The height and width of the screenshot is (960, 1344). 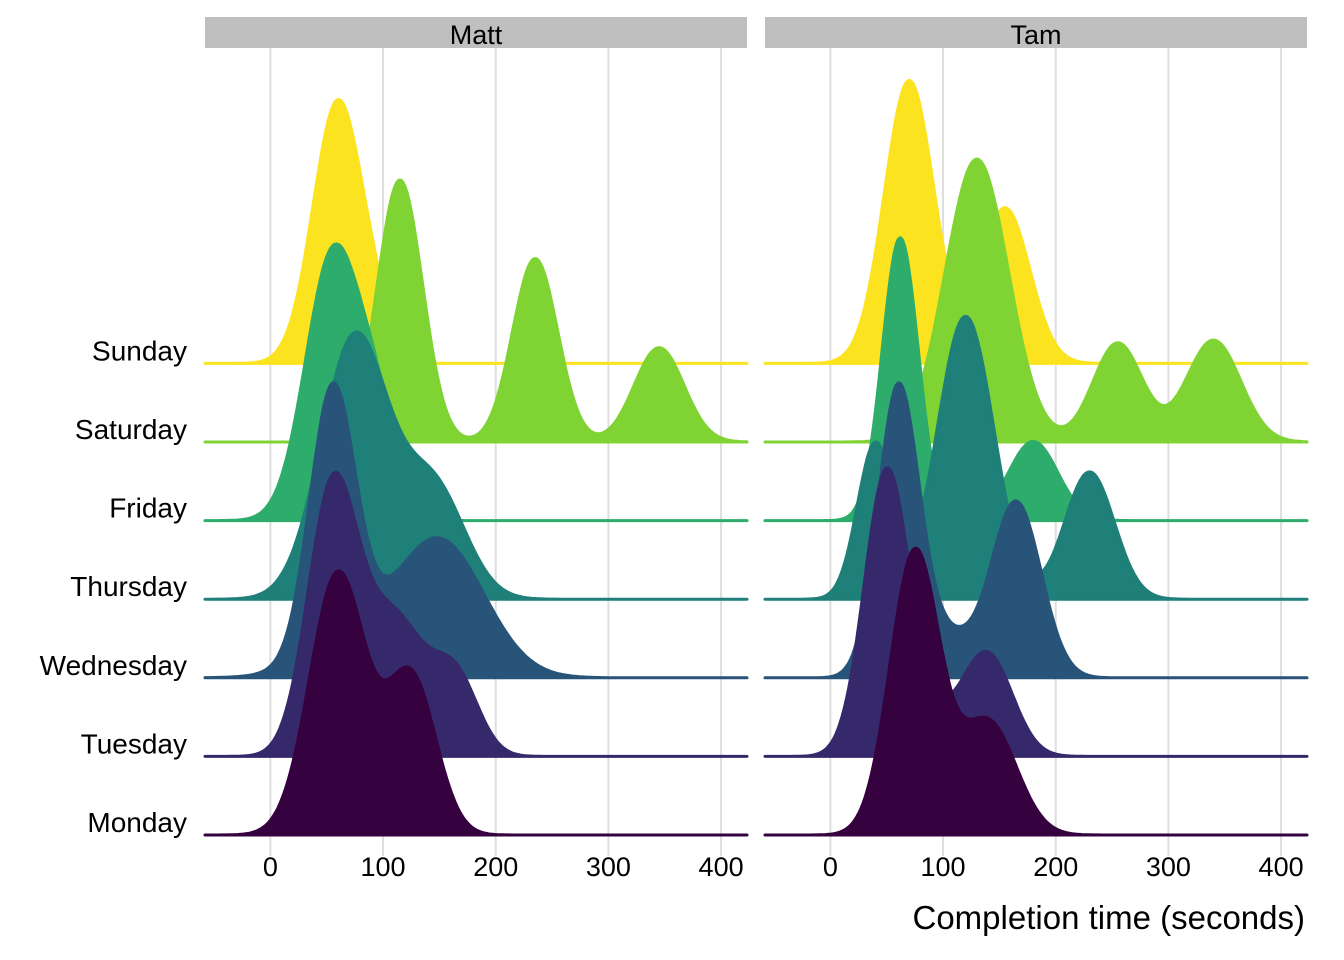 I want to click on y-label-wednesday: Wednesday, so click(x=113, y=665).